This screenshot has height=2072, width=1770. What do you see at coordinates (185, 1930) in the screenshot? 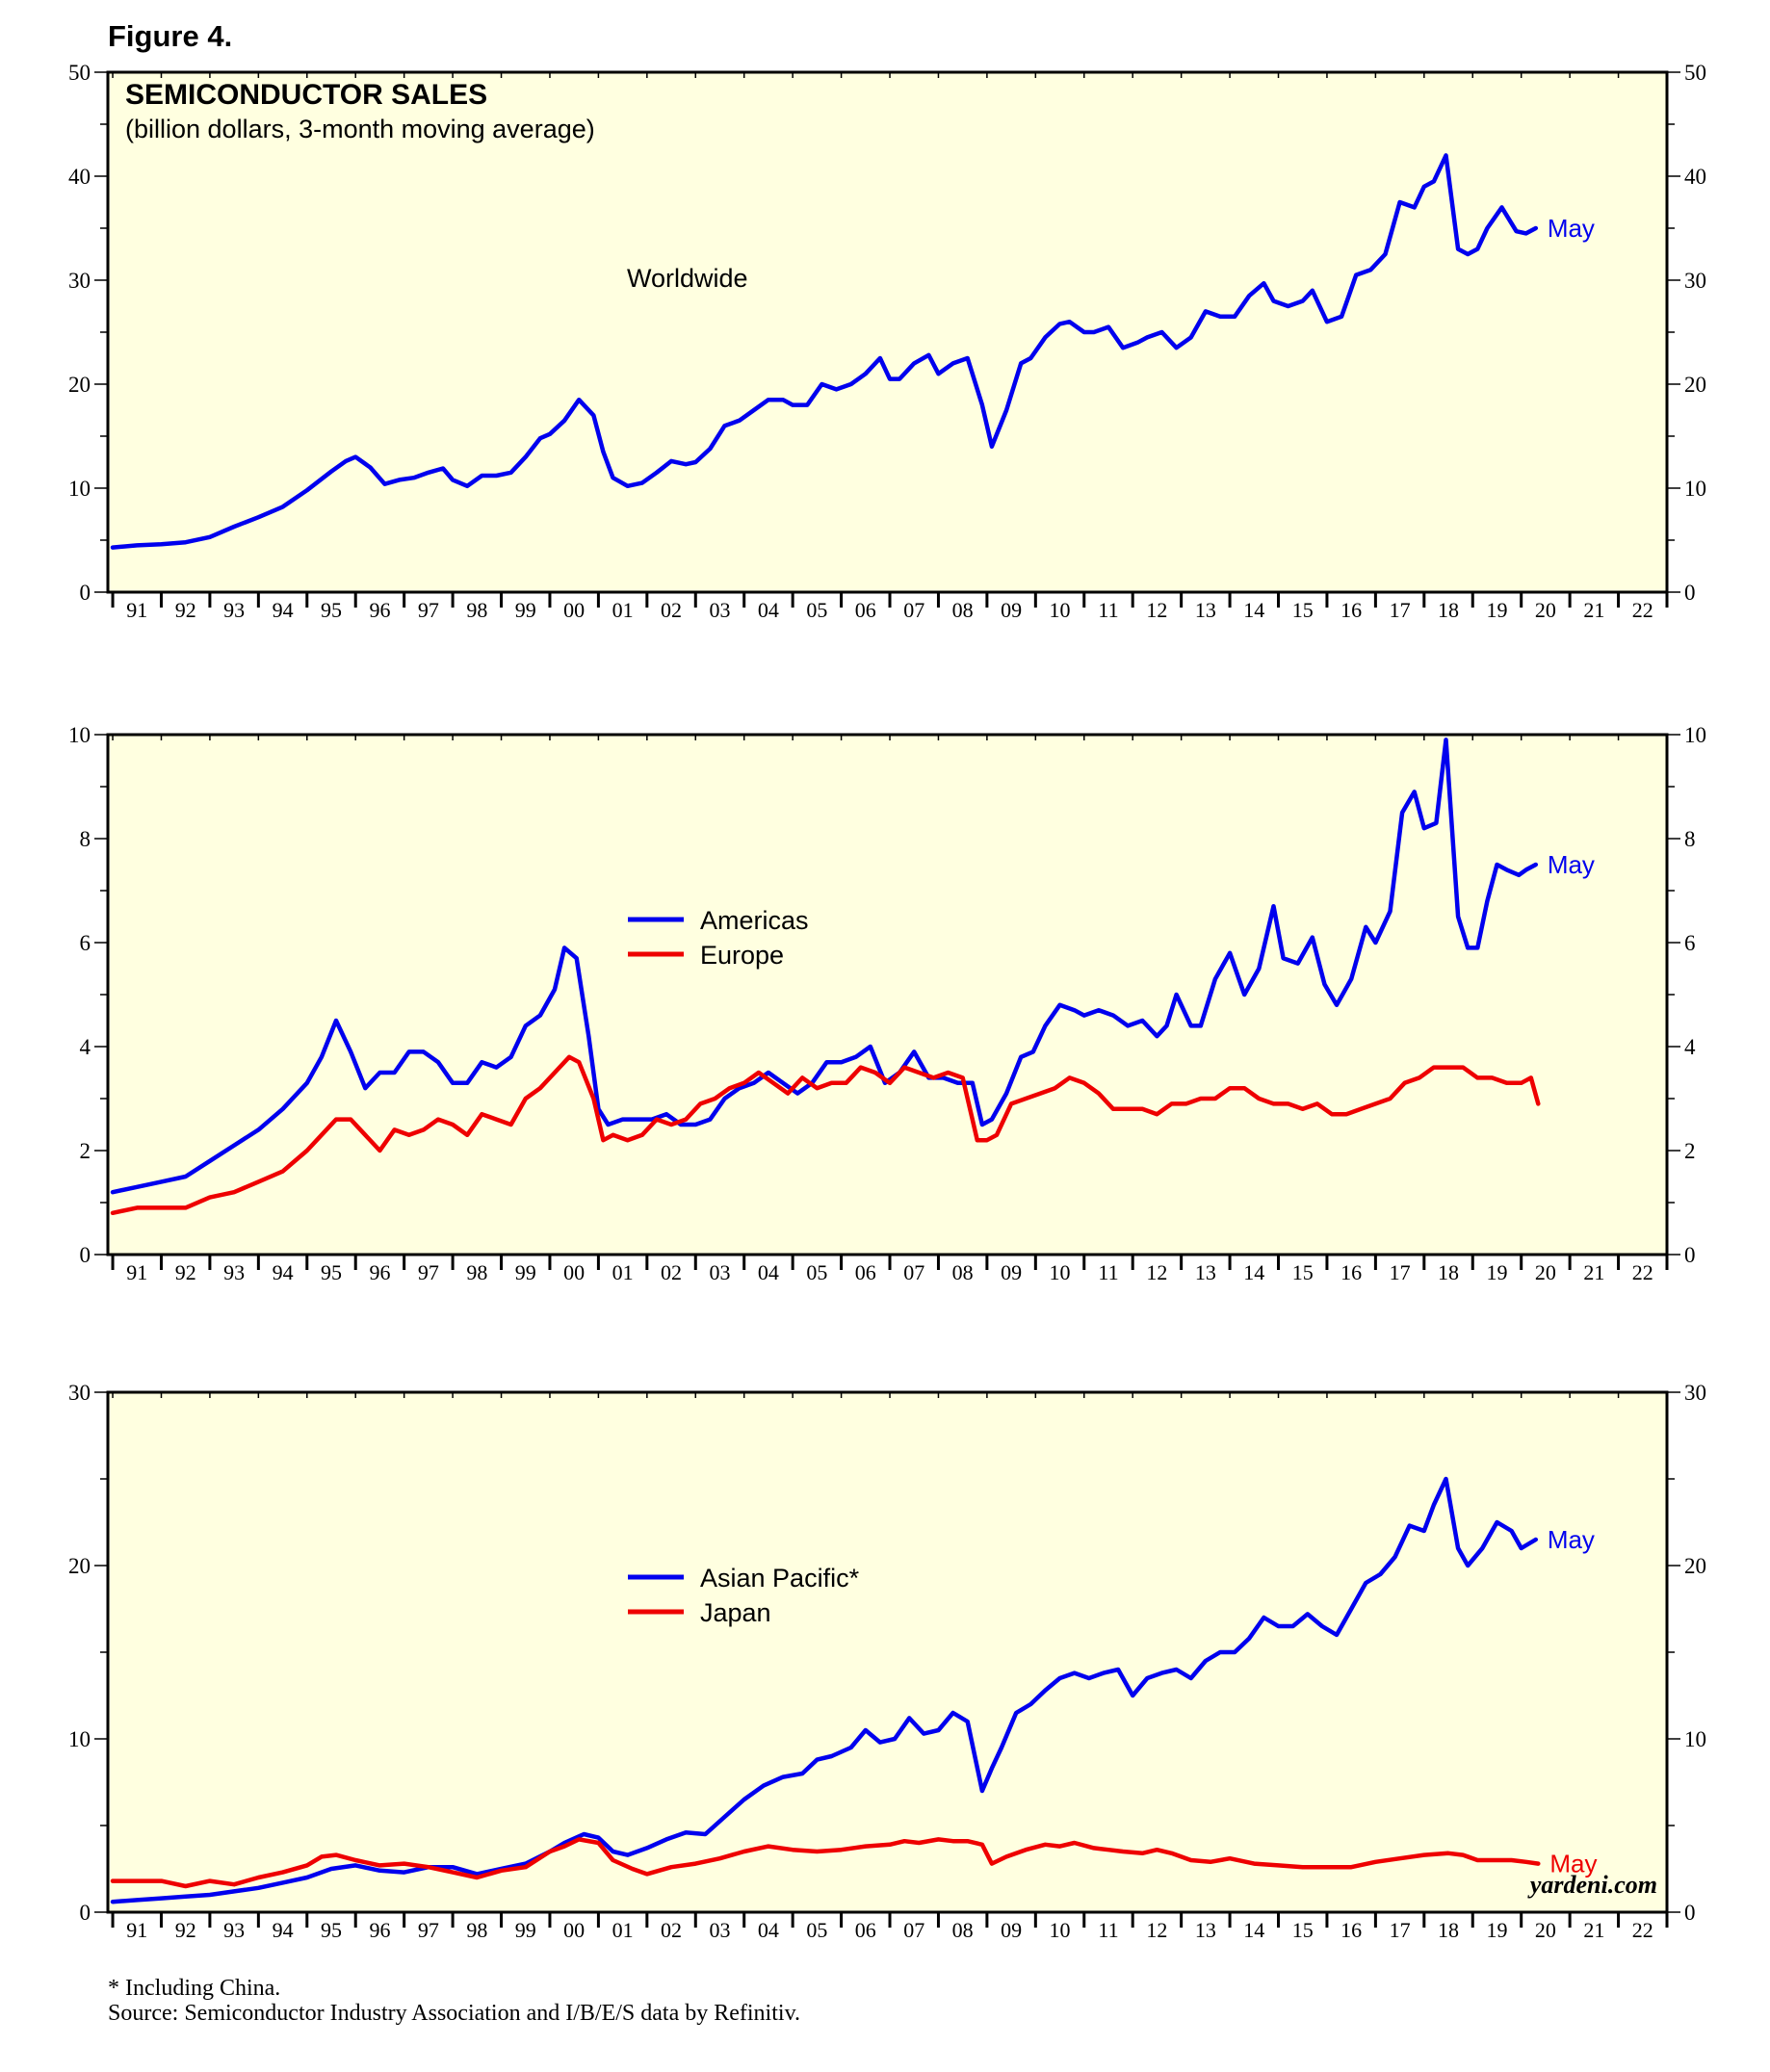
I see `x-tick-label: 92` at bounding box center [185, 1930].